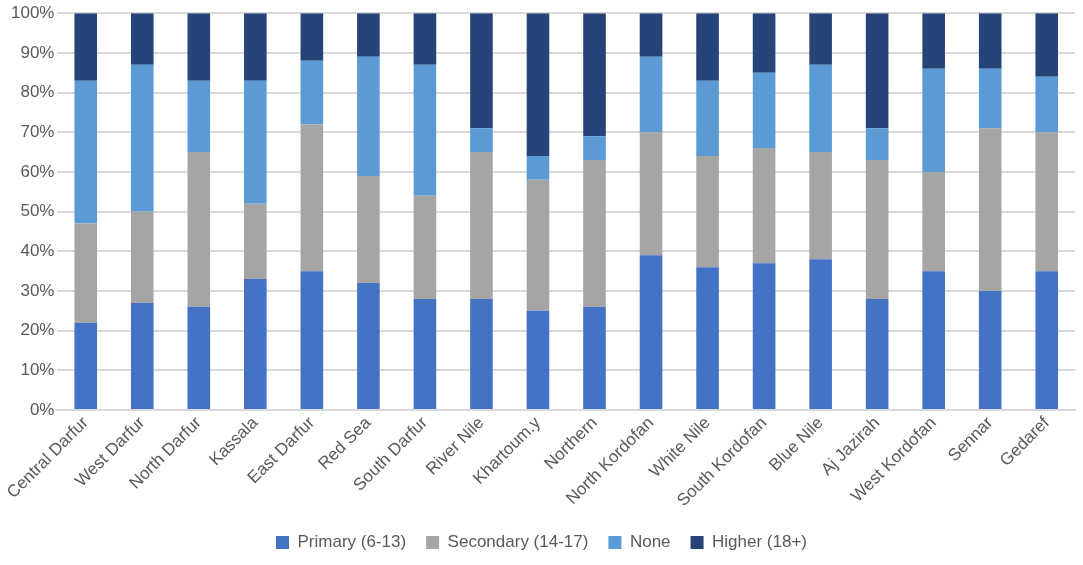  I want to click on legend-label: Higher (18+), so click(760, 542).